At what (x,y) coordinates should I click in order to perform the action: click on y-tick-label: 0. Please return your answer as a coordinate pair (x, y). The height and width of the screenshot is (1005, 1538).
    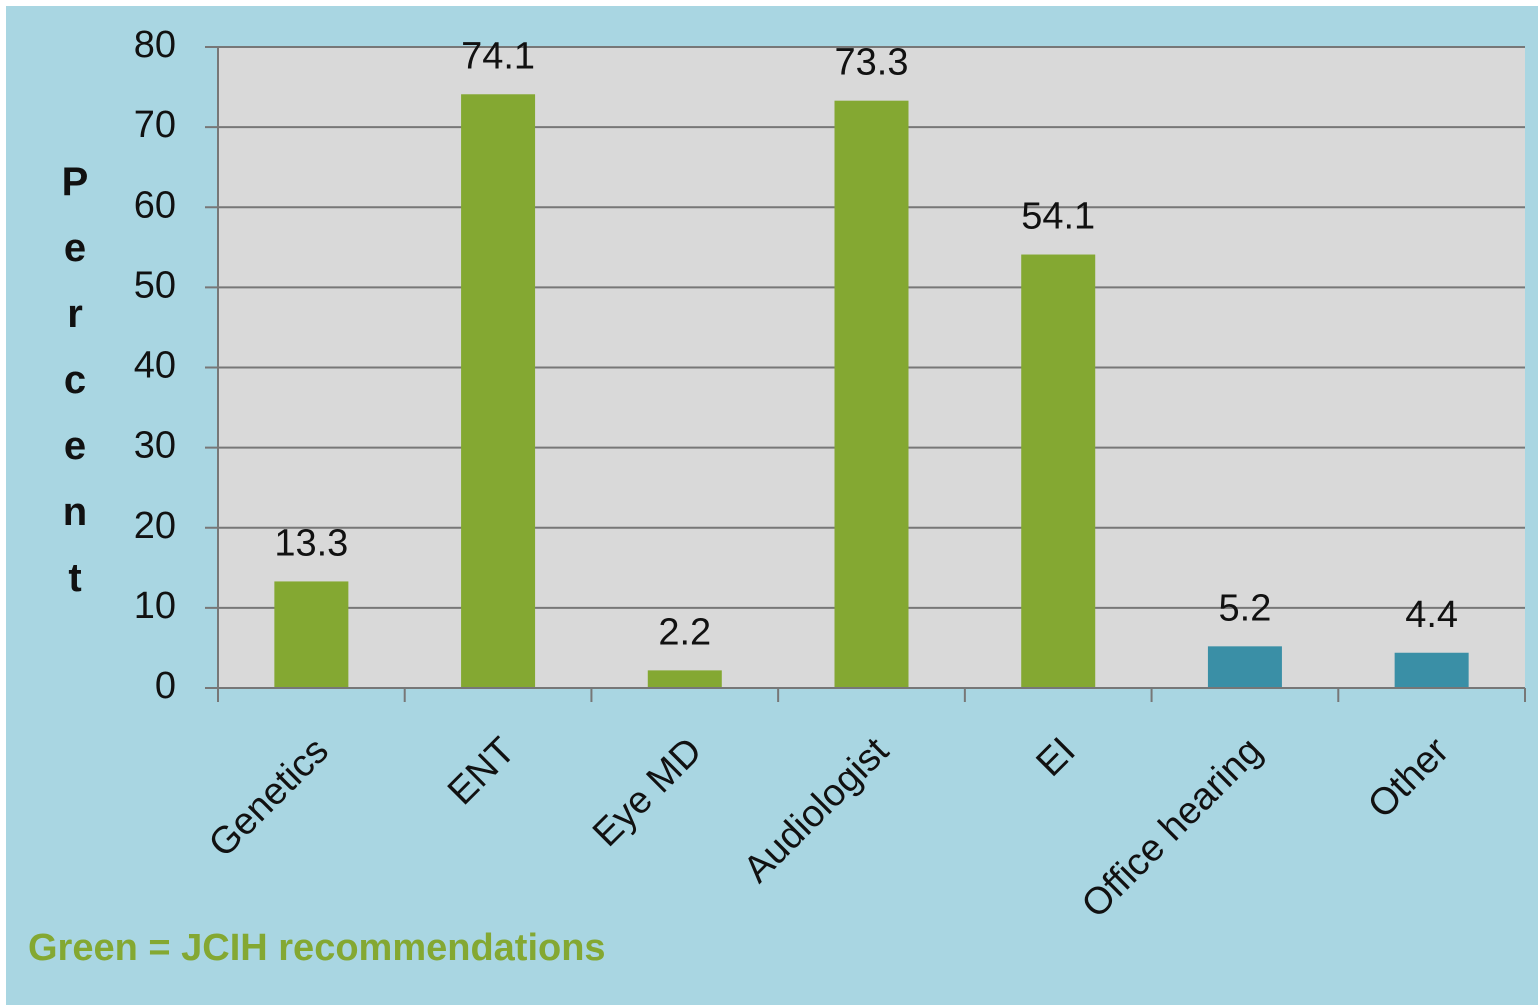
    Looking at the image, I should click on (165, 686).